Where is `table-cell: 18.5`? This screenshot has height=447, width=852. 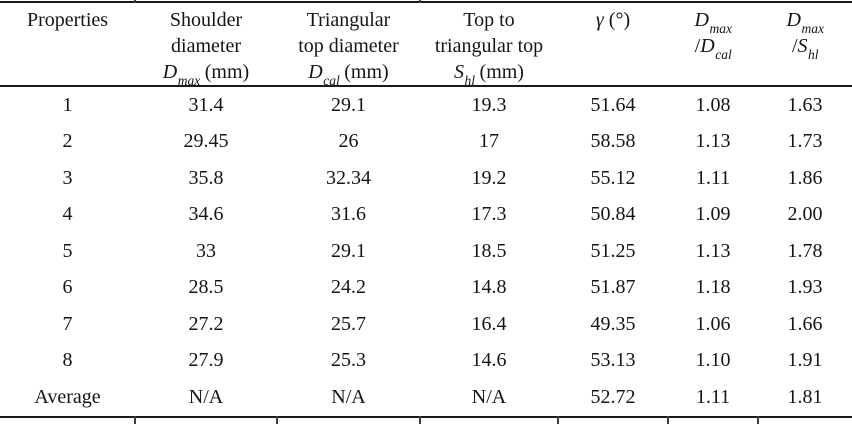
table-cell: 18.5 is located at coordinates (489, 250).